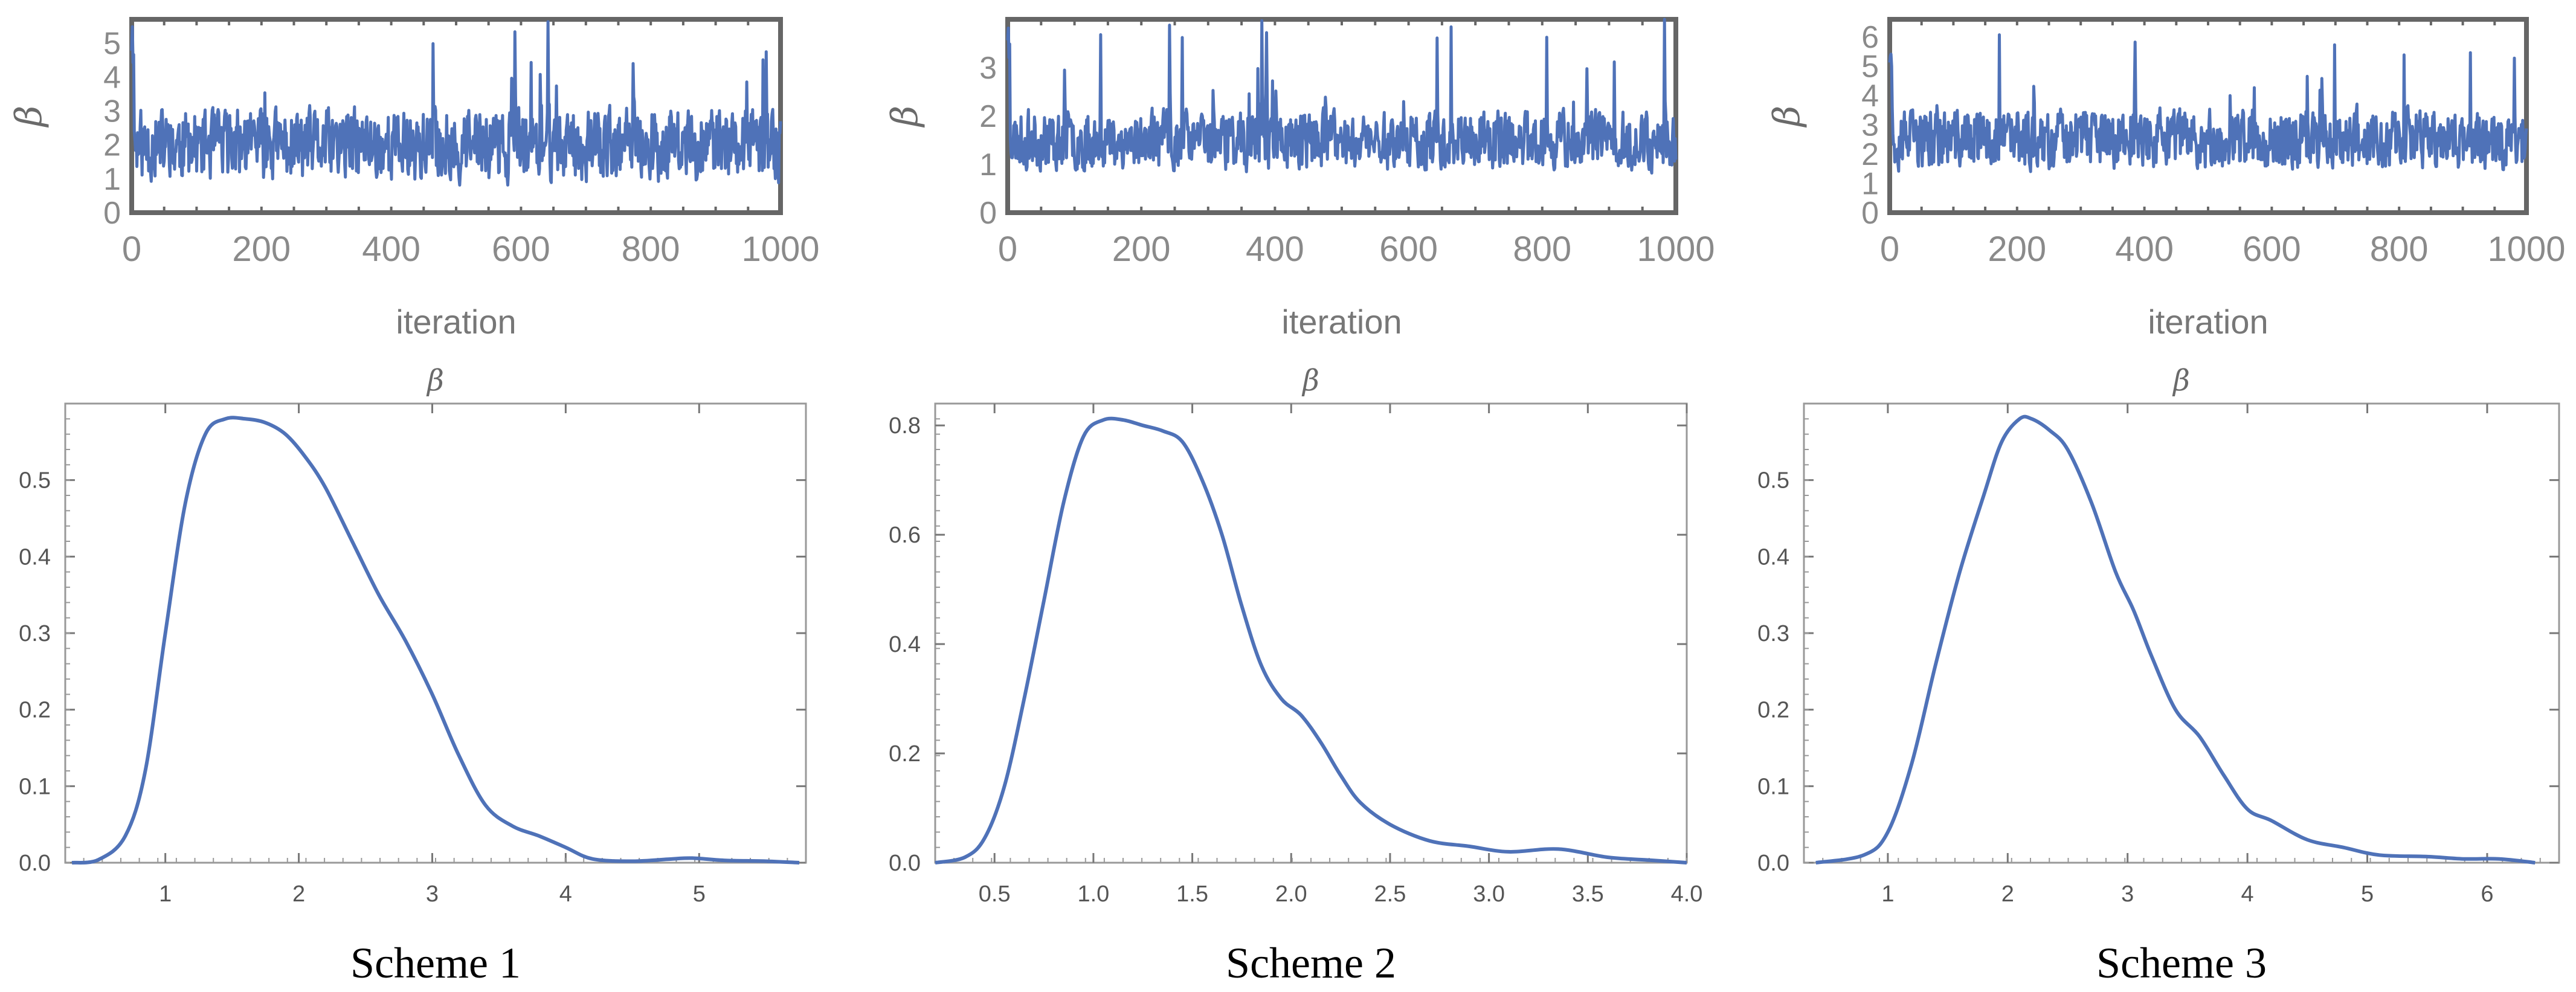 The image size is (2576, 992). What do you see at coordinates (2487, 894) in the screenshot?
I see `x-tick-label: 6` at bounding box center [2487, 894].